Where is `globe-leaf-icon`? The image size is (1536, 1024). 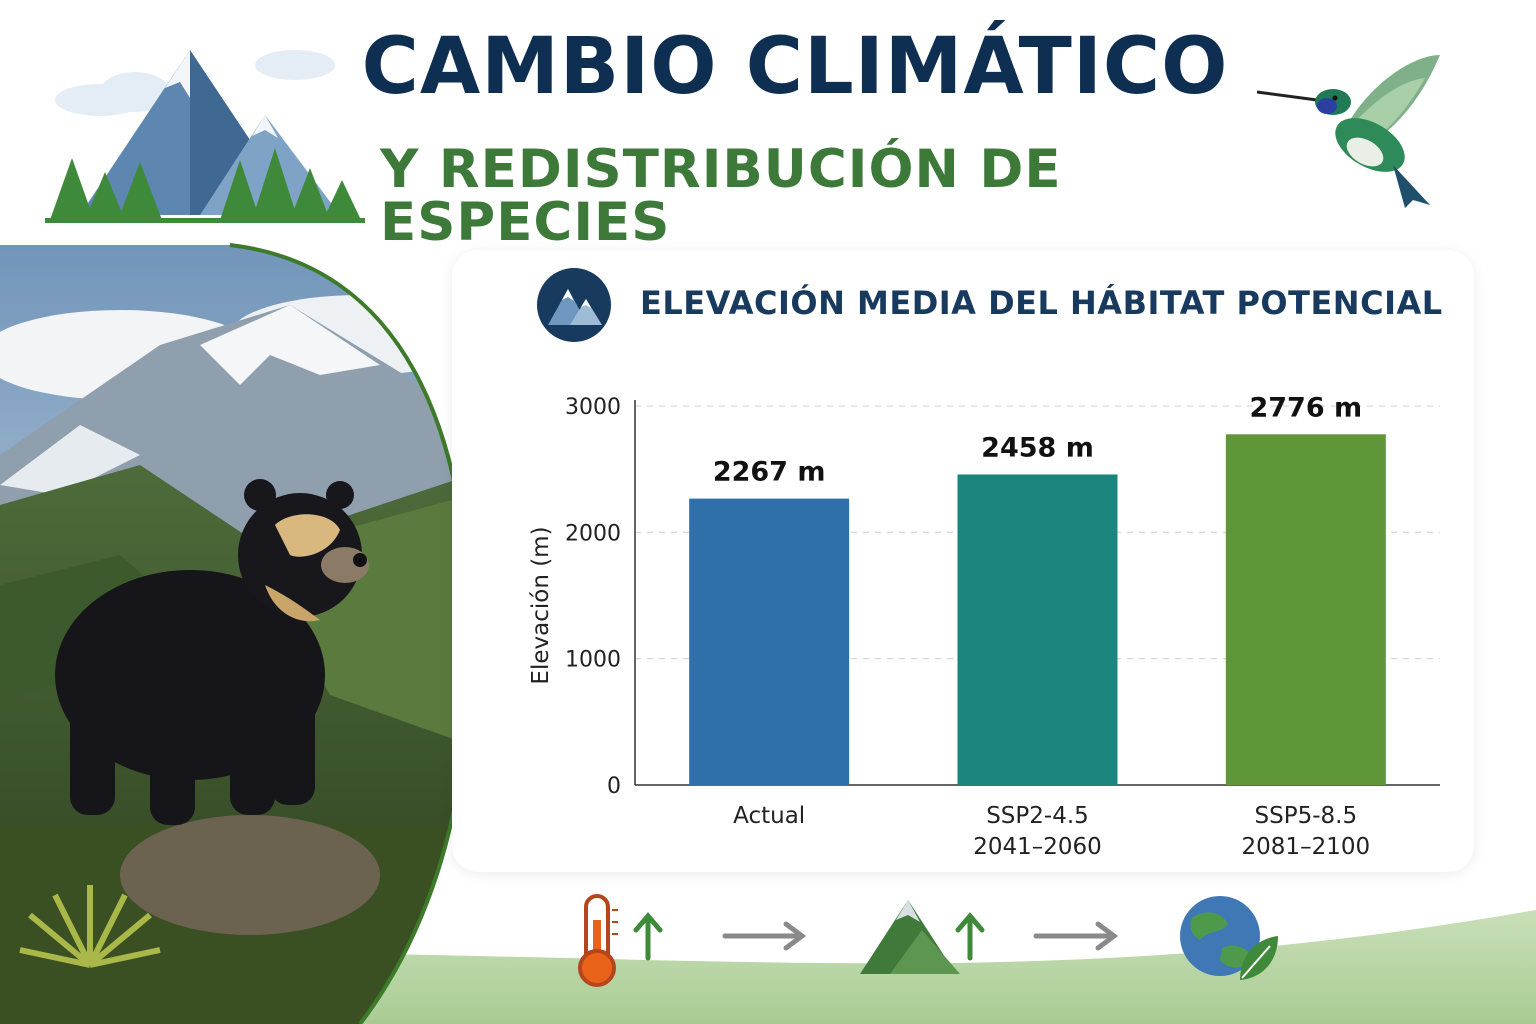 globe-leaf-icon is located at coordinates (1229, 938).